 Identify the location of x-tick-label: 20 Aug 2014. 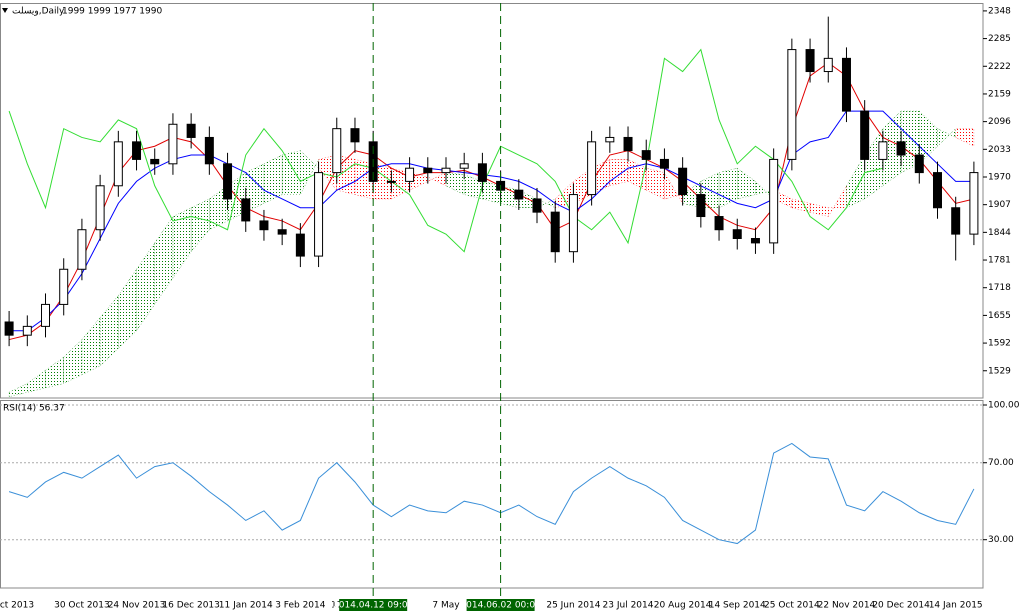
(683, 606).